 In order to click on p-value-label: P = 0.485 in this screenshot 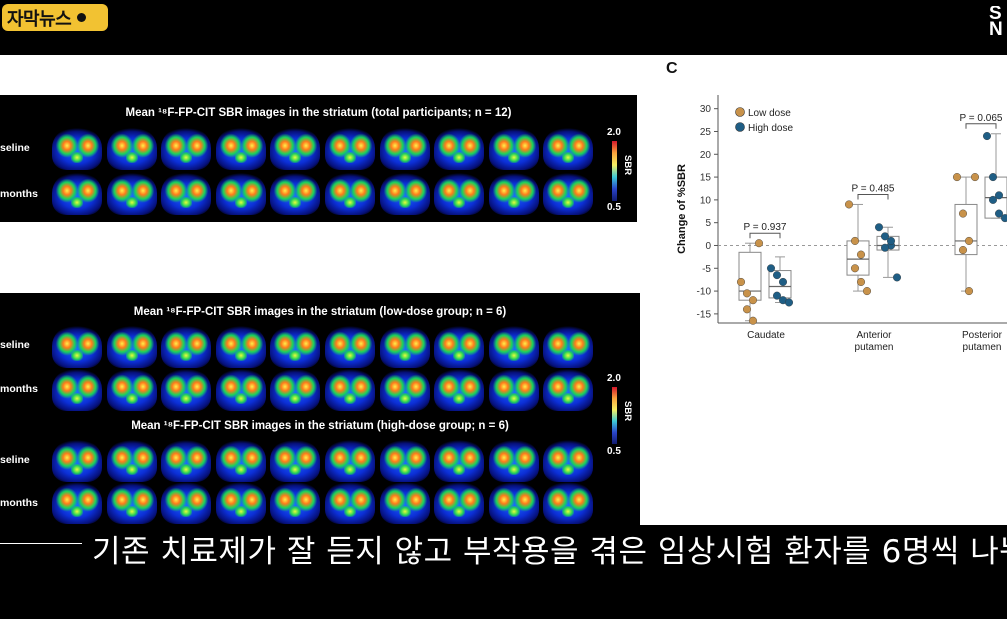, I will do `click(873, 188)`.